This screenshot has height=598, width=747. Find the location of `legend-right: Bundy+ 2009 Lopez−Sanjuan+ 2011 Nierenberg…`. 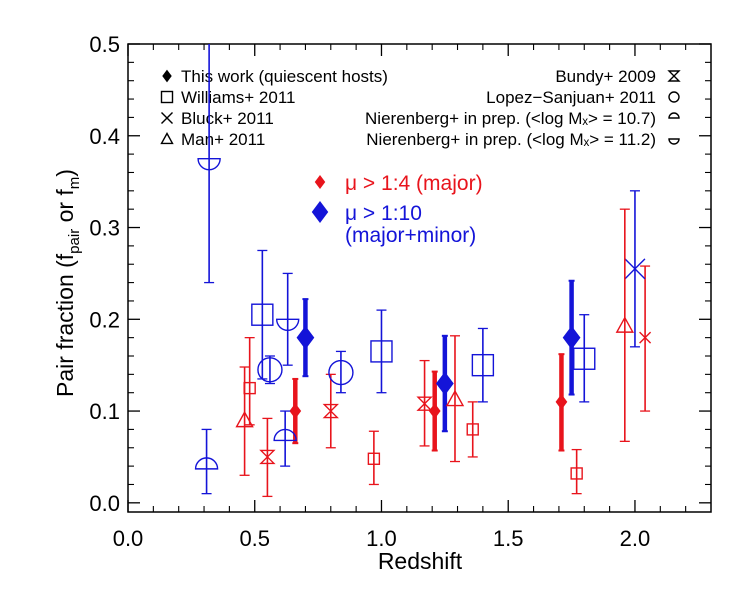

legend-right: Bundy+ 2009 Lopez−Sanjuan+ 2011 Nierenberg… is located at coordinates (523, 108).